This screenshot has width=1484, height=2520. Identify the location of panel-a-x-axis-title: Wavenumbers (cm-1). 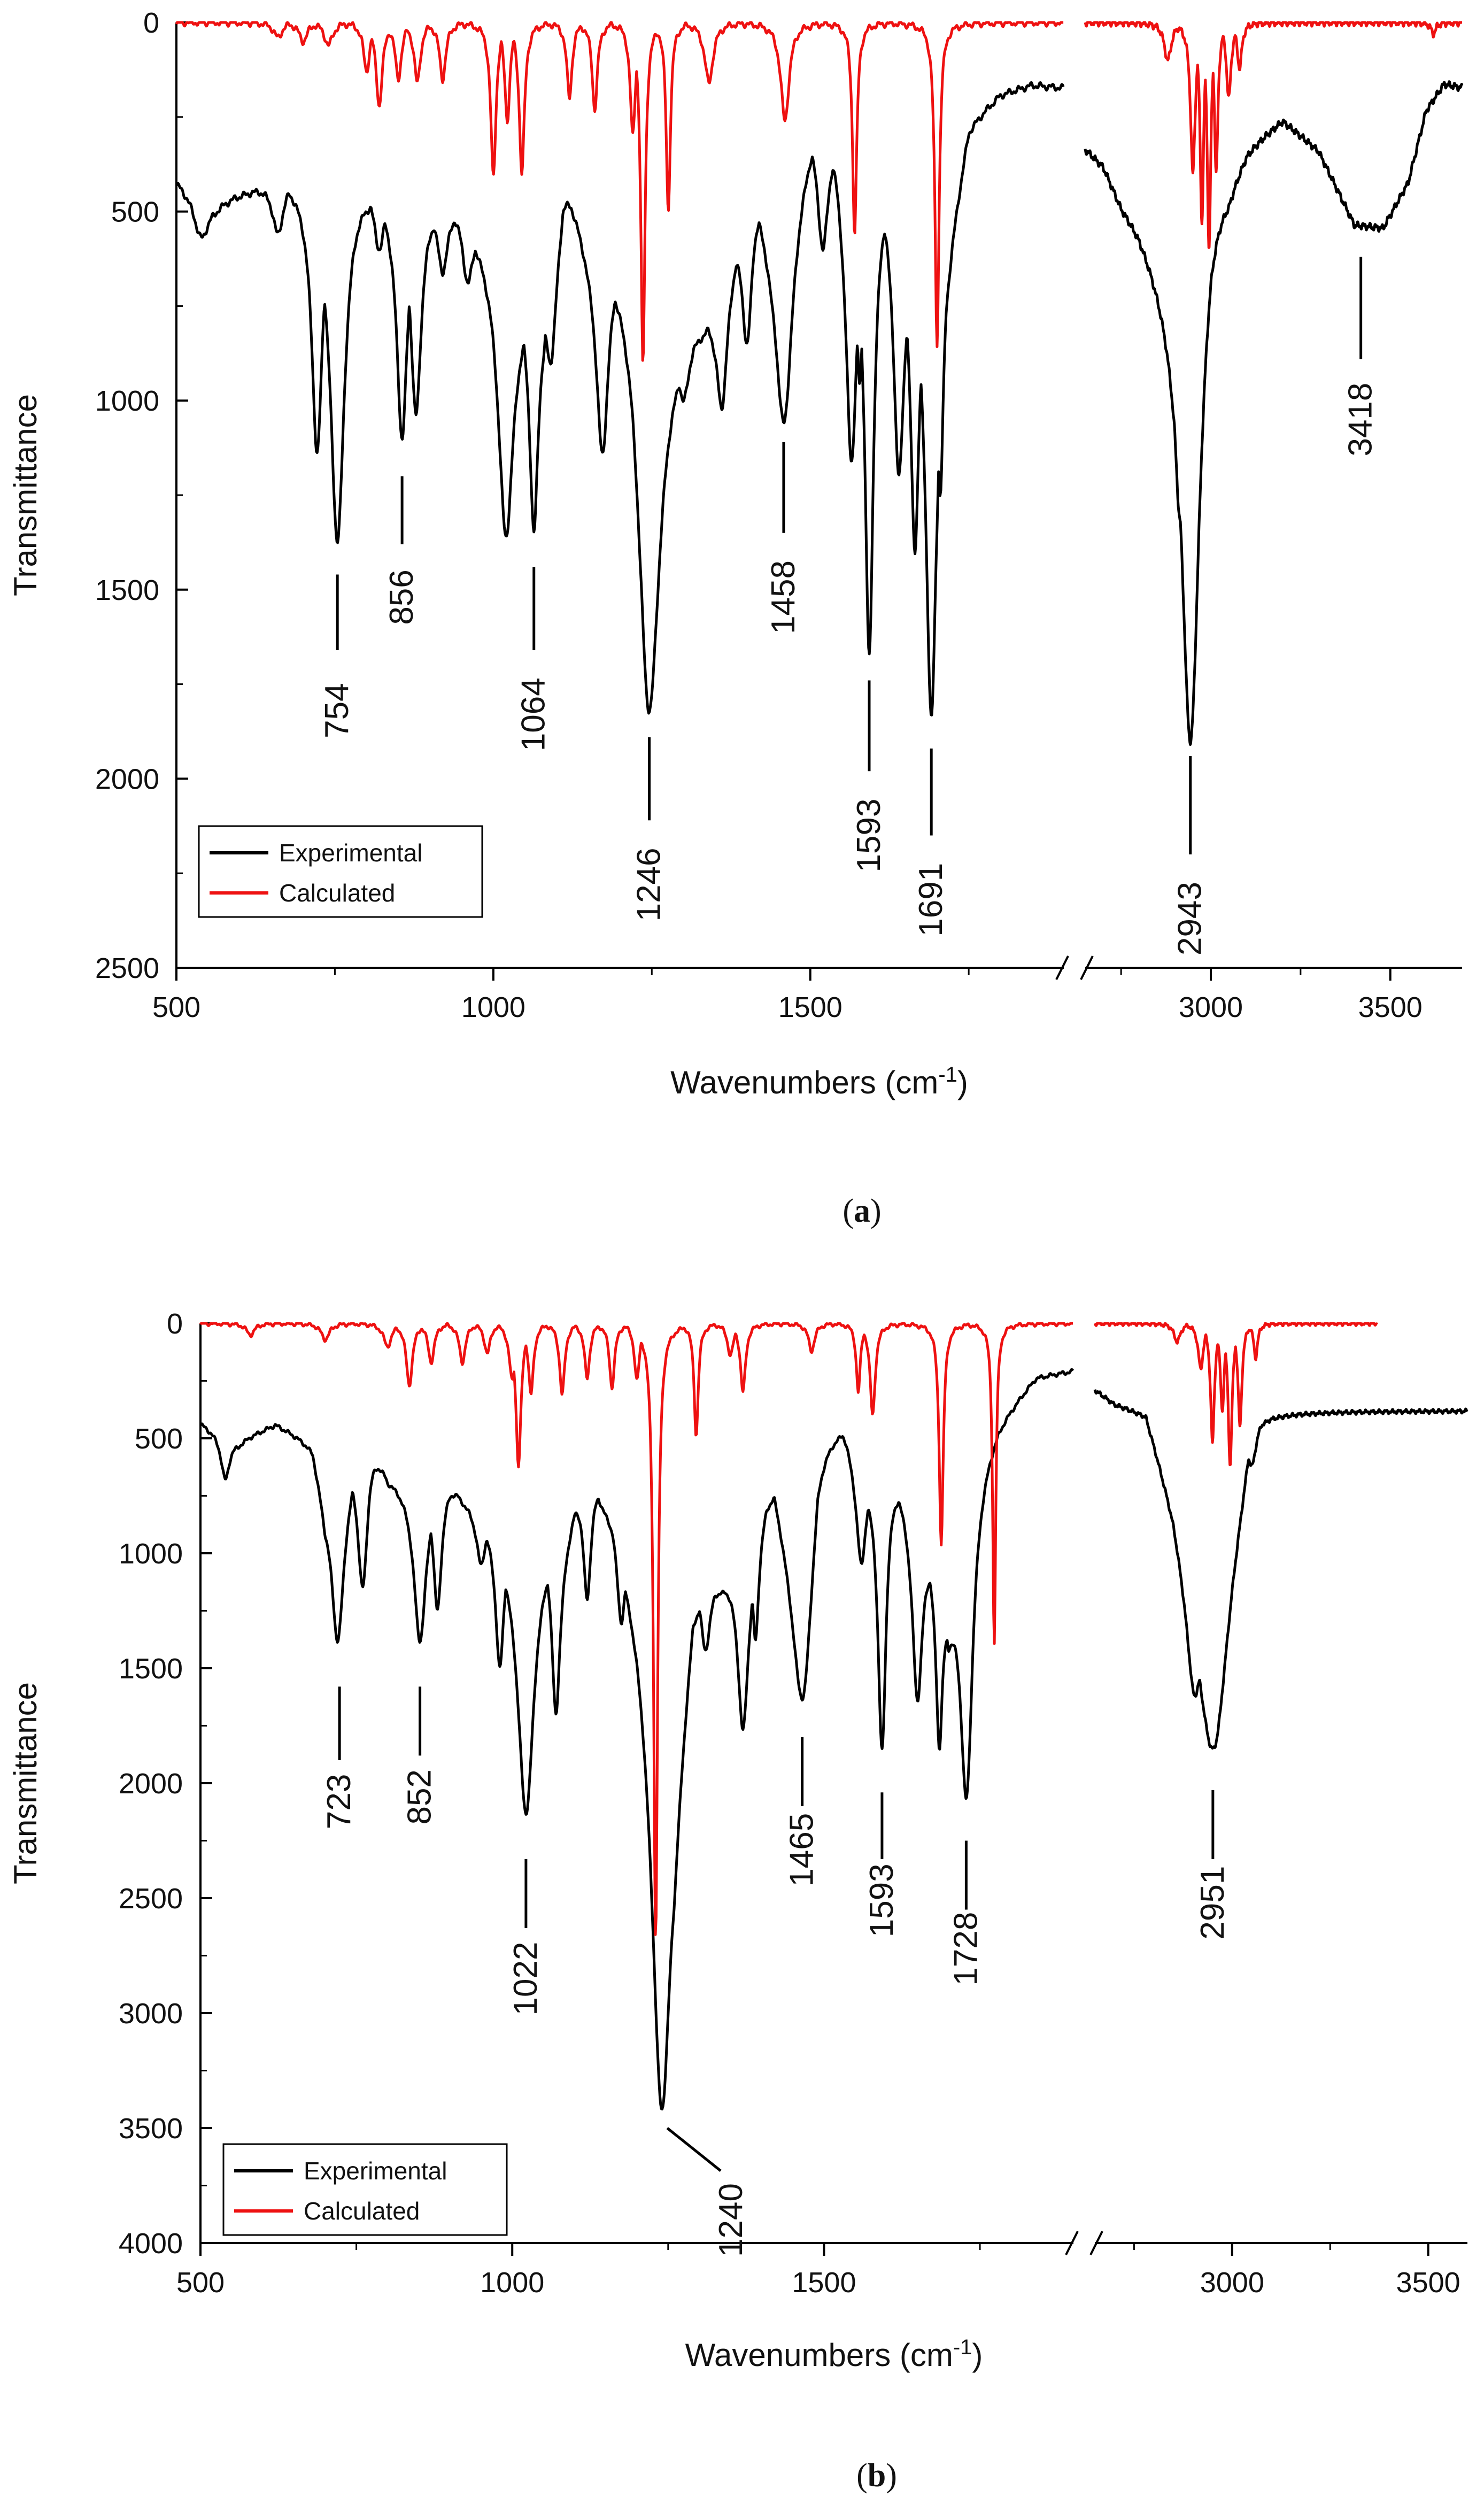
(819, 1081).